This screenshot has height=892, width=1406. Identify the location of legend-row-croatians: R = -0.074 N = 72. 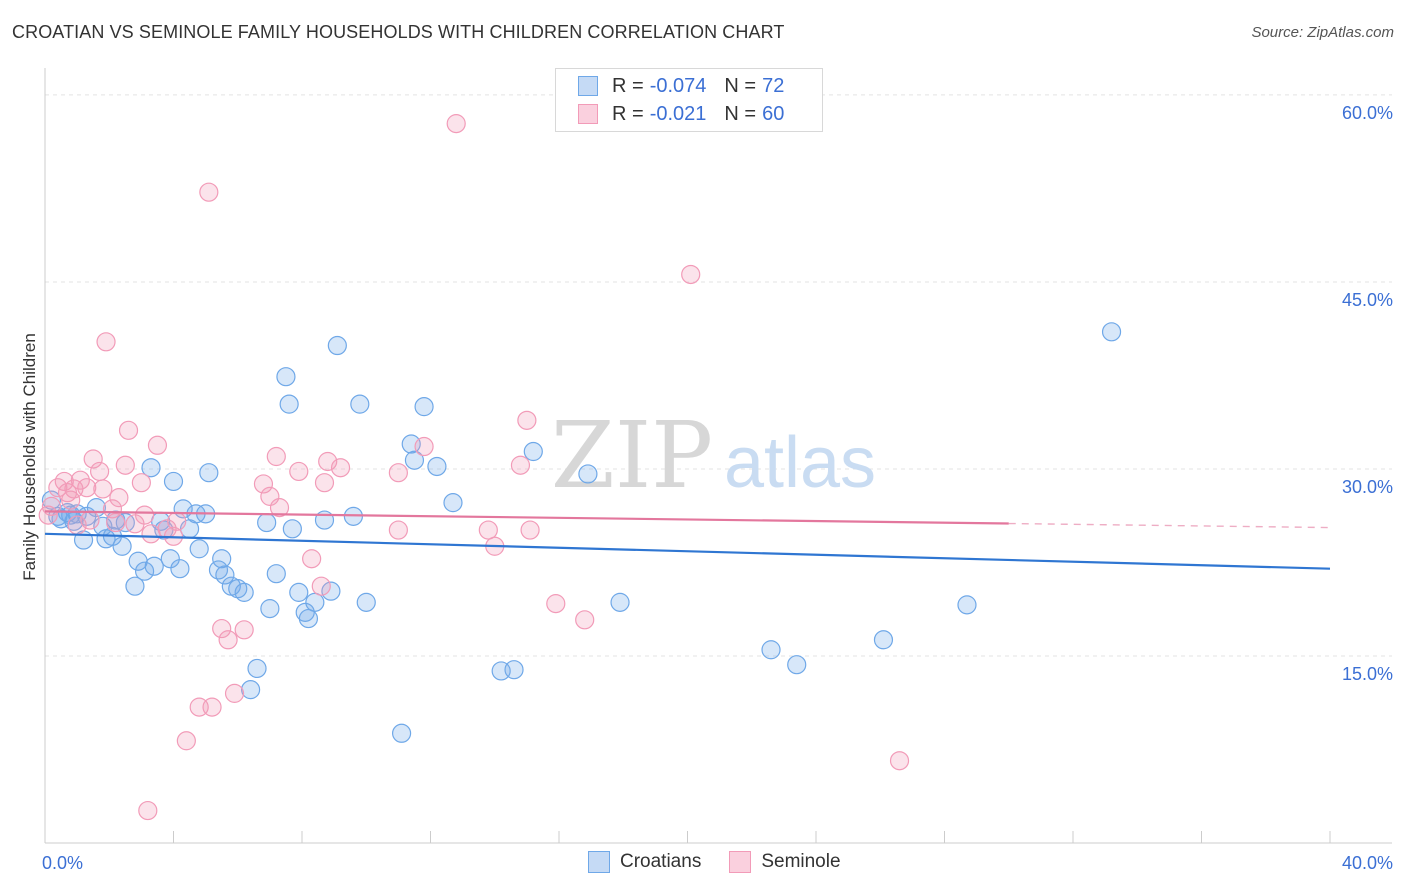
(681, 86).